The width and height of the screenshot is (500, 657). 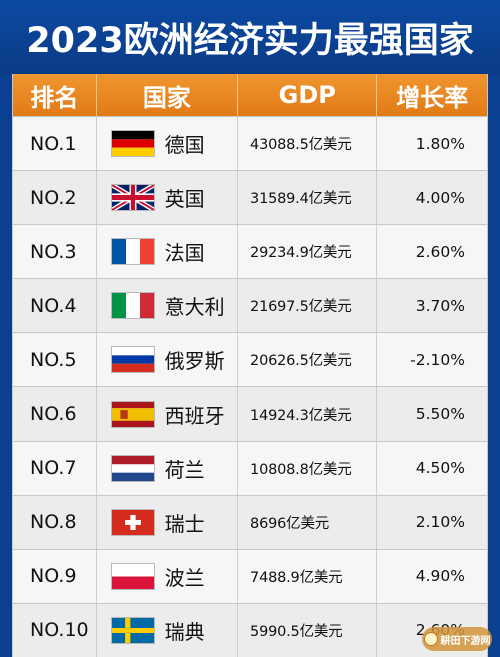 What do you see at coordinates (194, 415) in the screenshot?
I see `country-name: 西班牙` at bounding box center [194, 415].